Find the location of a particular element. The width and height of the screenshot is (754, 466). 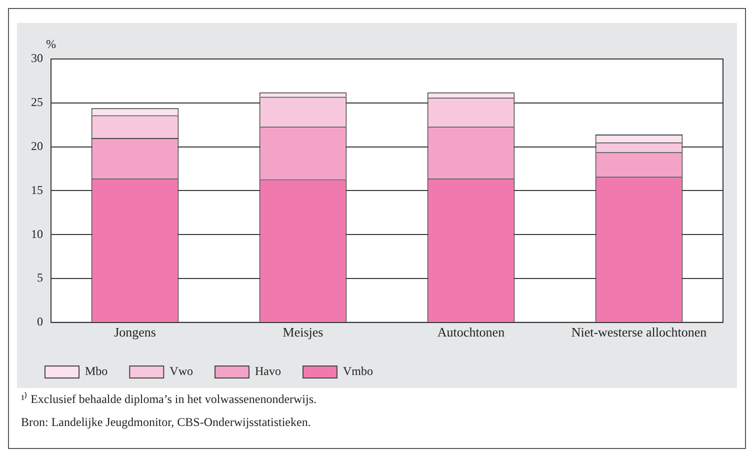

text: Bron: Landelijke Jeugdmonitor, CBS-Onderwijsstatistieken. is located at coordinates (166, 422).